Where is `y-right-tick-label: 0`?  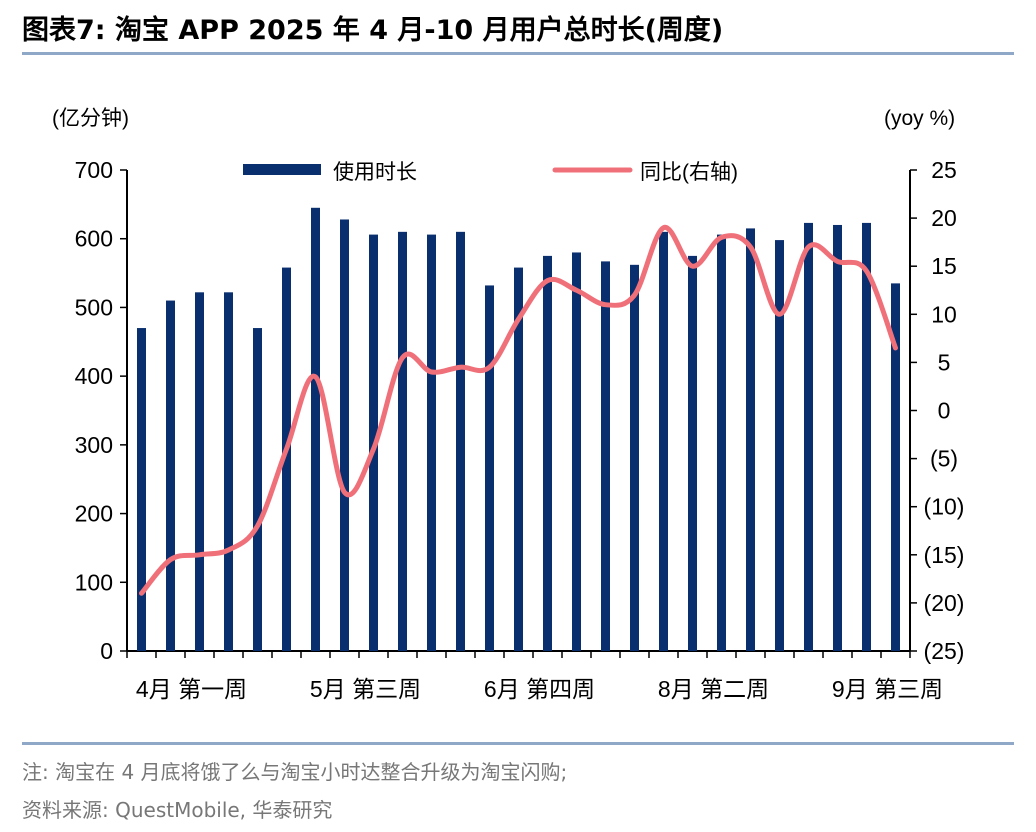
y-right-tick-label: 0 is located at coordinates (944, 411).